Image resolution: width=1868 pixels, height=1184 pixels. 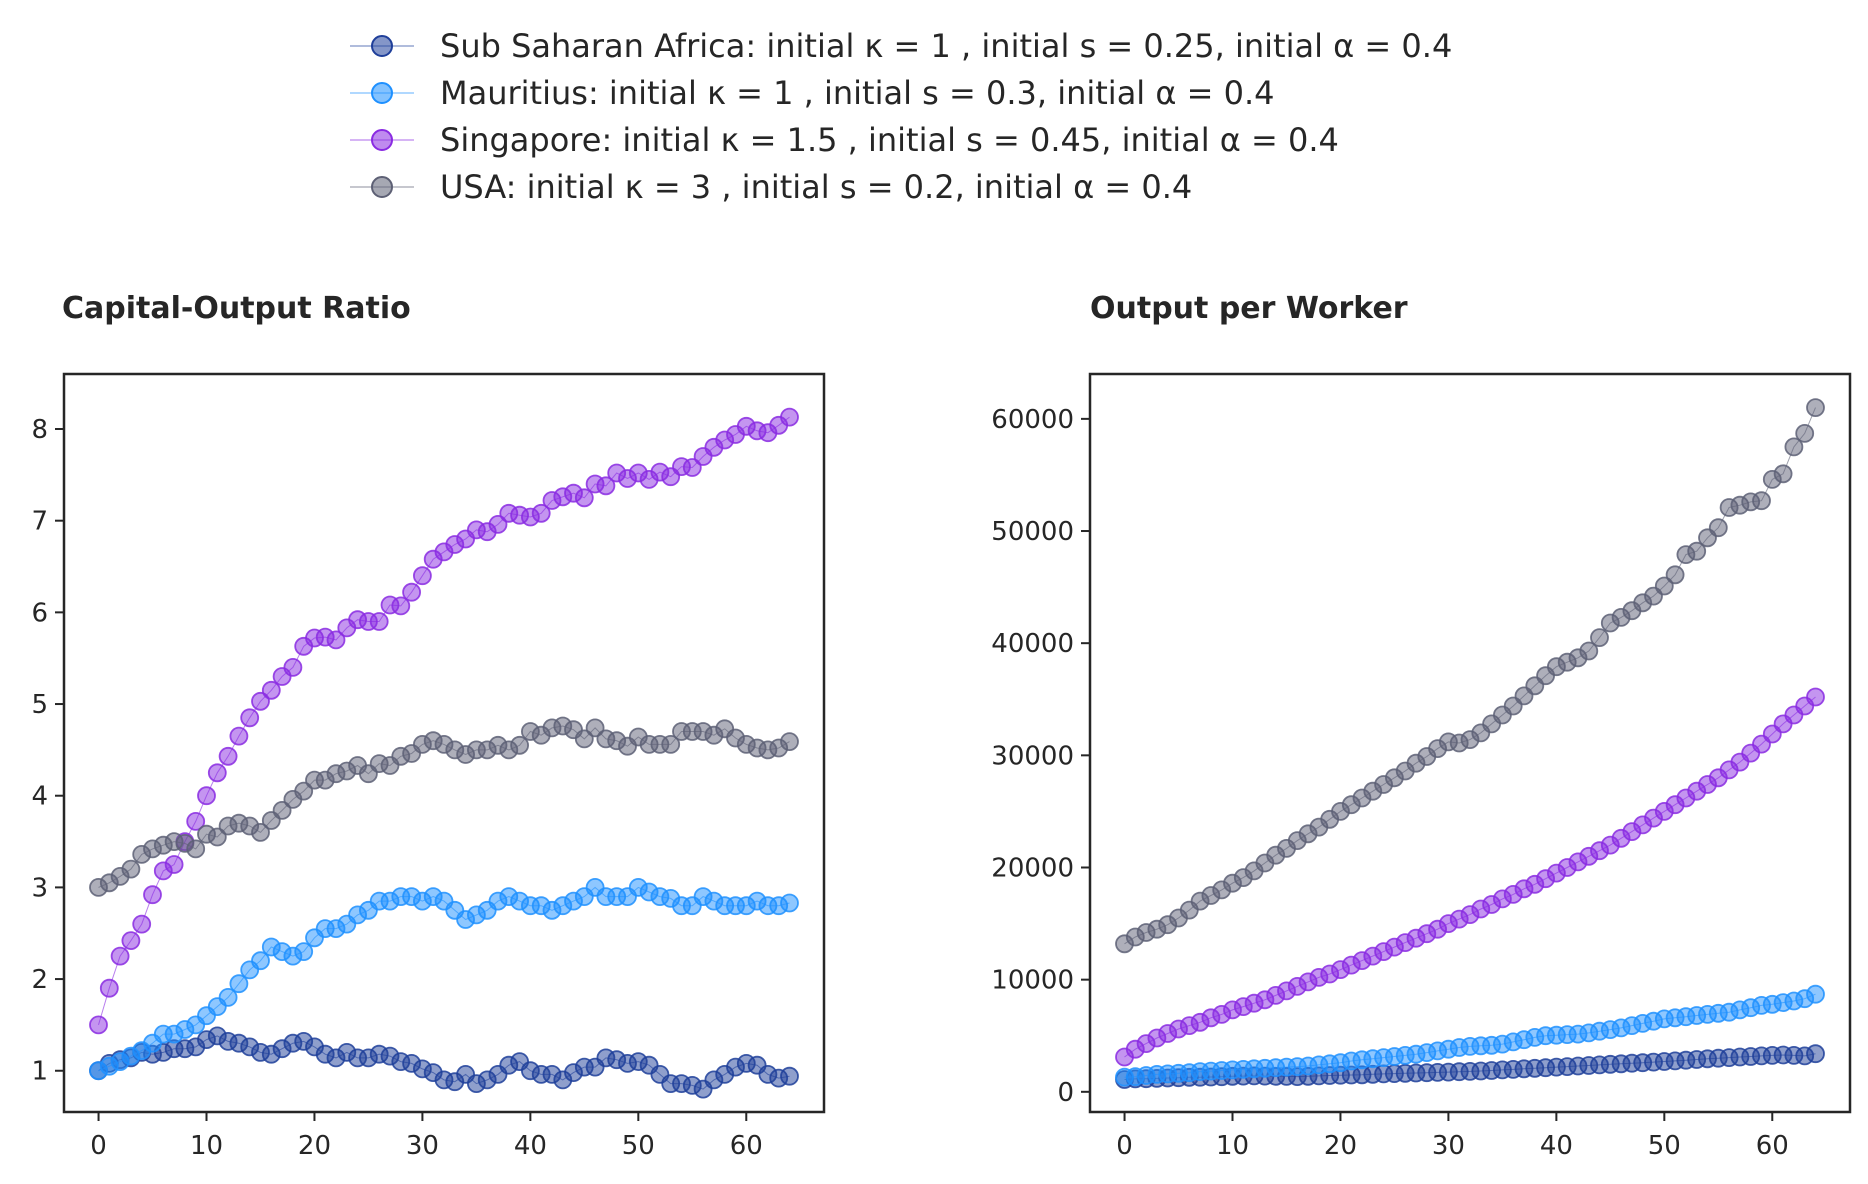 I want to click on chart-title: Capital-Output Ratio, so click(x=236, y=308).